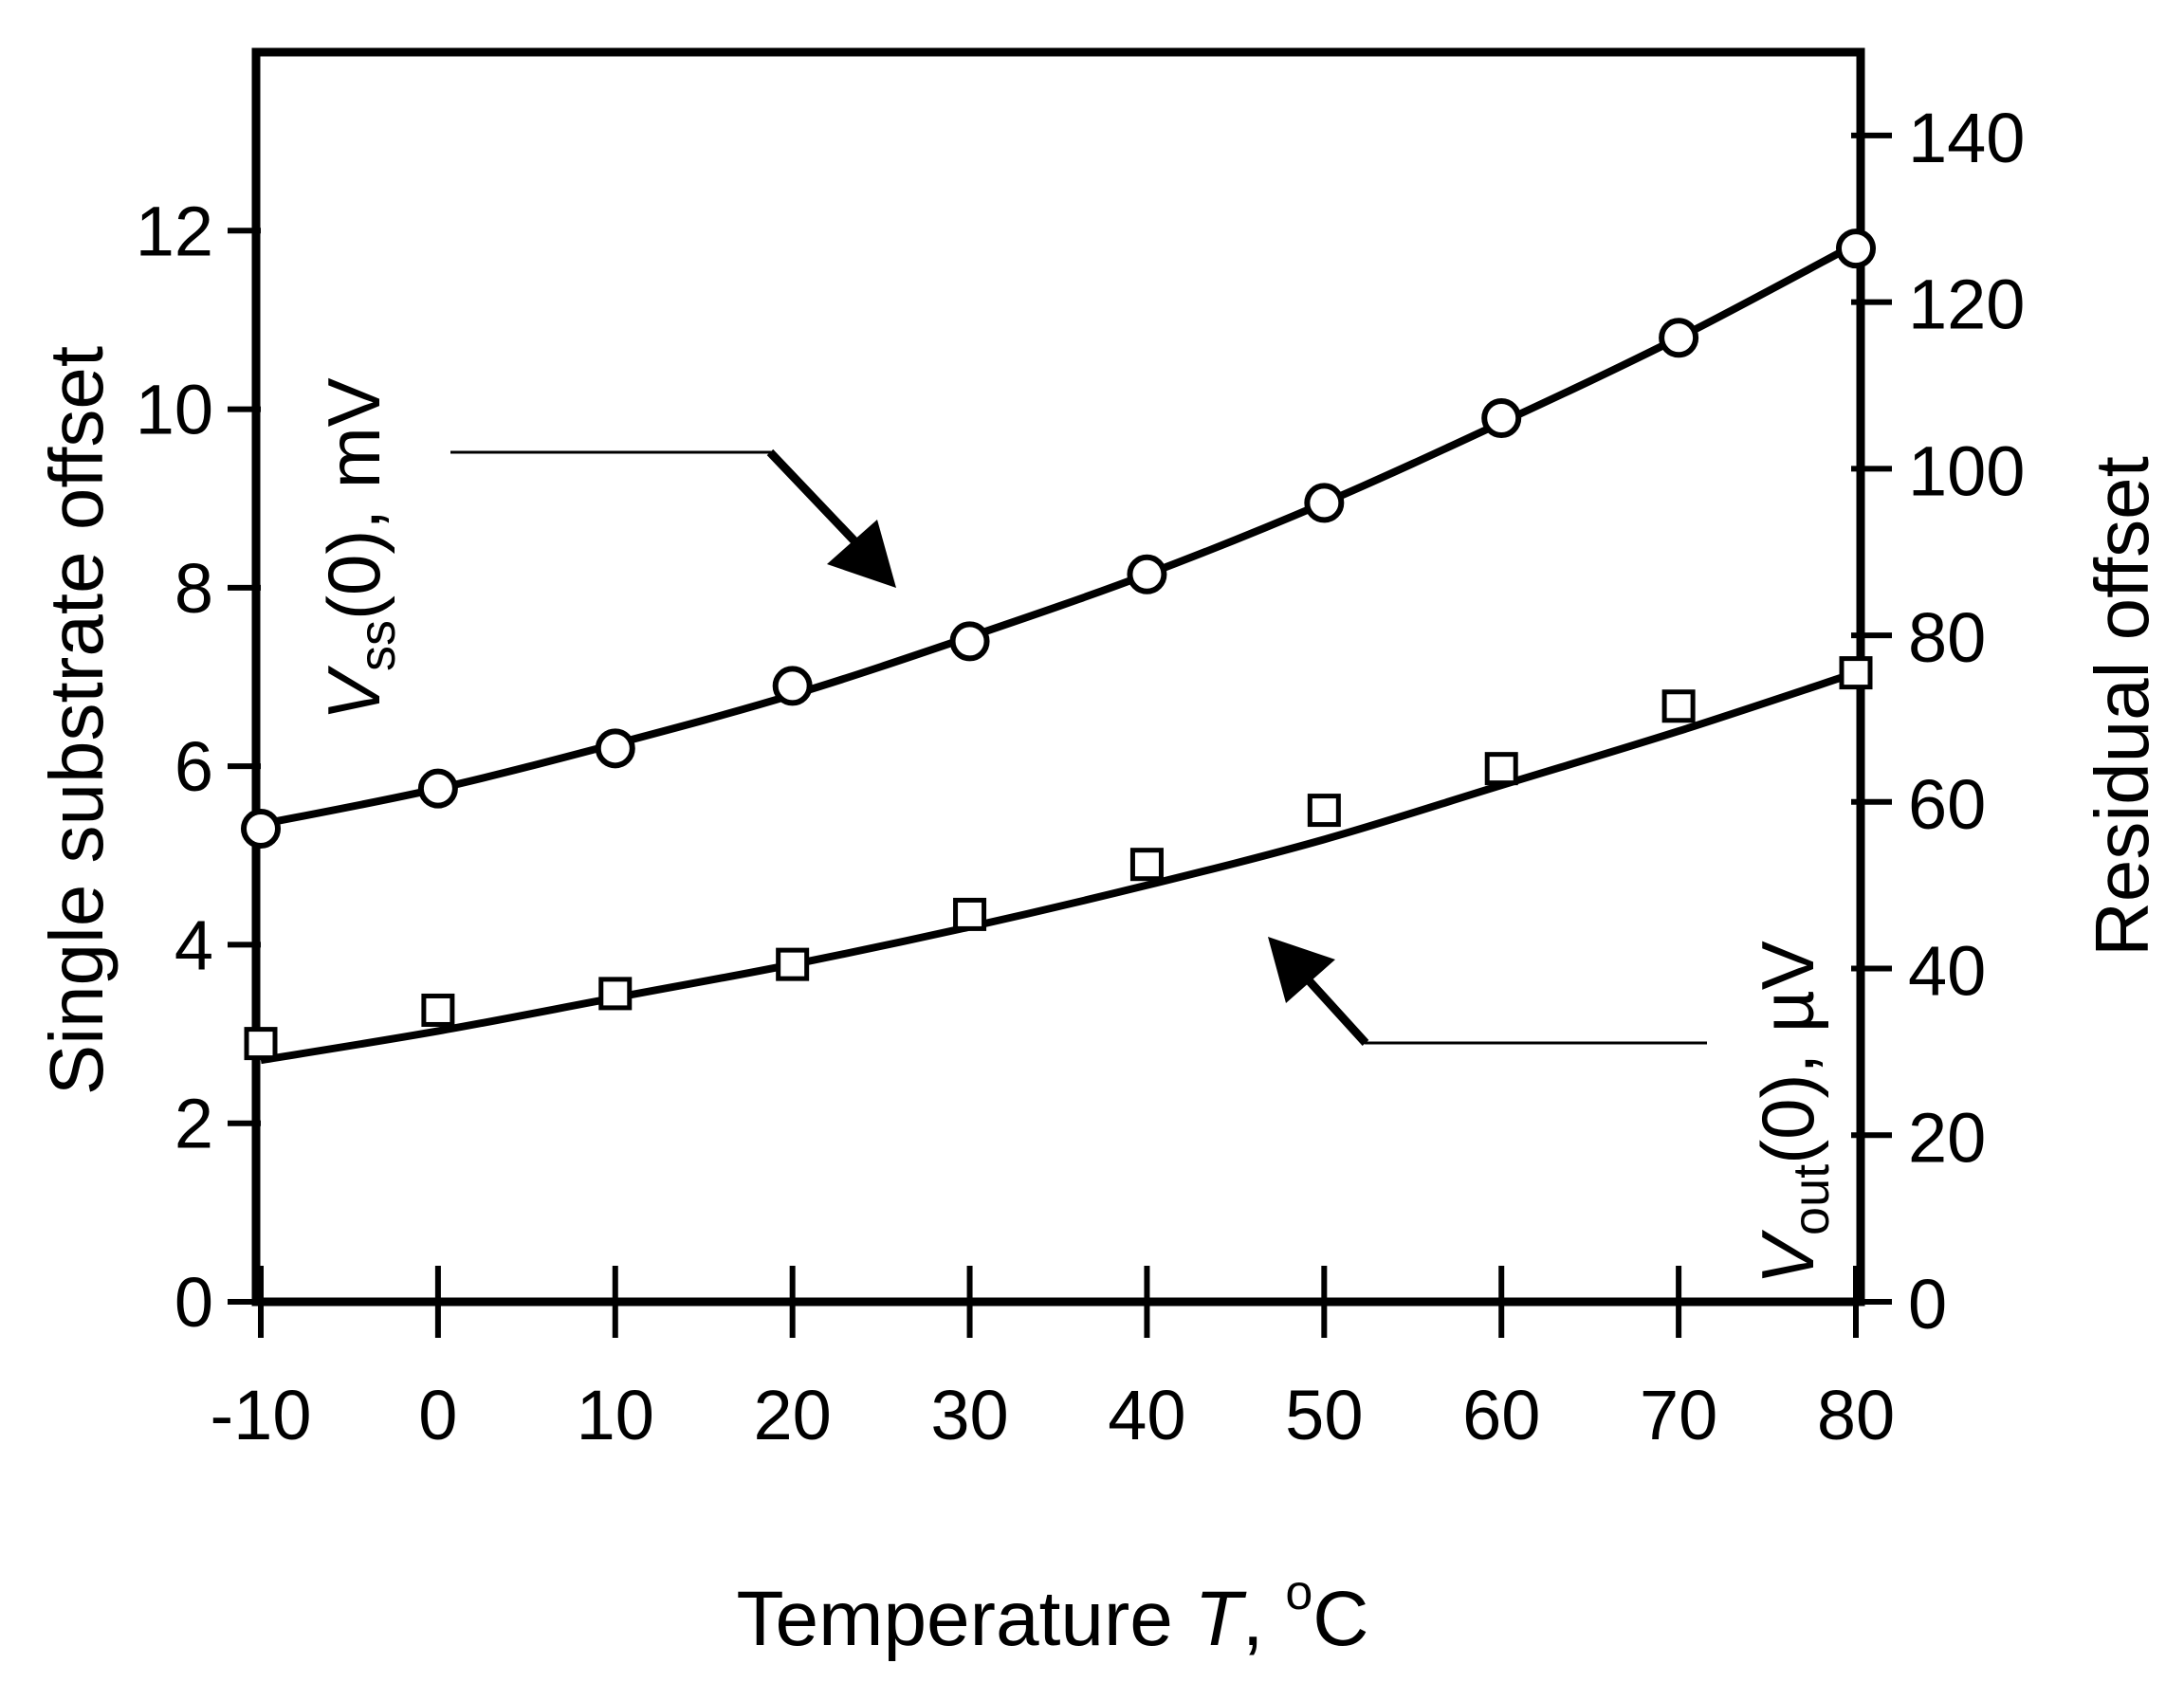  What do you see at coordinates (1264, 1619) in the screenshot?
I see `x-axis-label-comma: ,` at bounding box center [1264, 1619].